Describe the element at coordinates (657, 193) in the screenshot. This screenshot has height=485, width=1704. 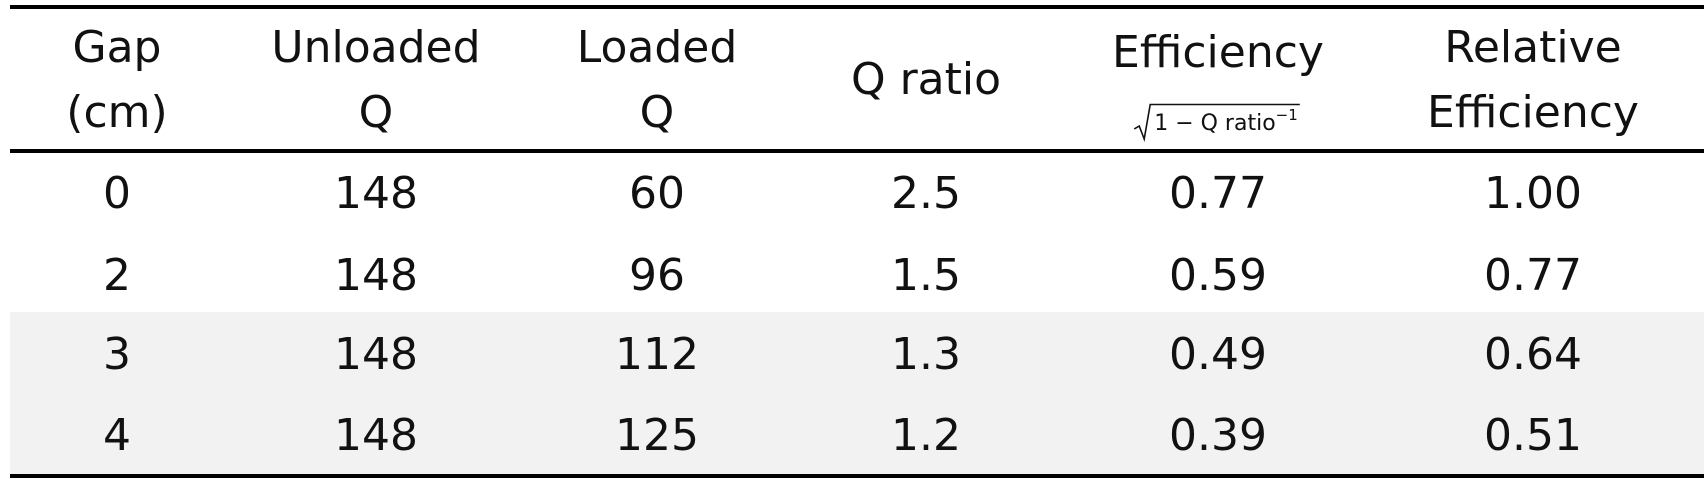
I see `table-cell: 60` at that location.